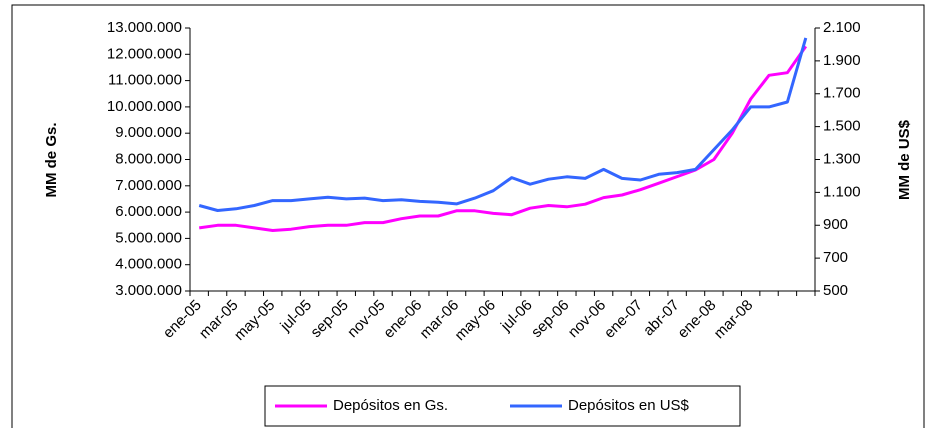  Describe the element at coordinates (329, 319) in the screenshot. I see `x-tick-label: sep-05` at that location.